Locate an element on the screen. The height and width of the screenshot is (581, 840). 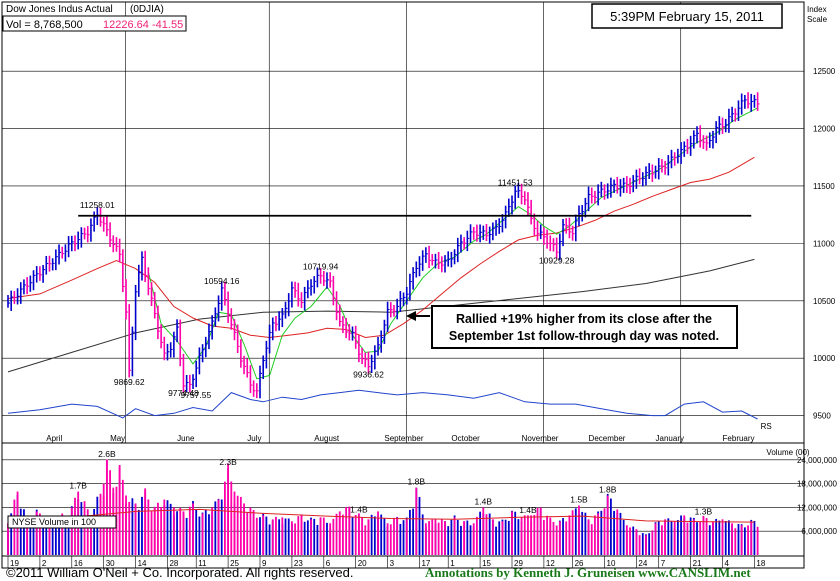
date-tick: 23 is located at coordinates (298, 563).